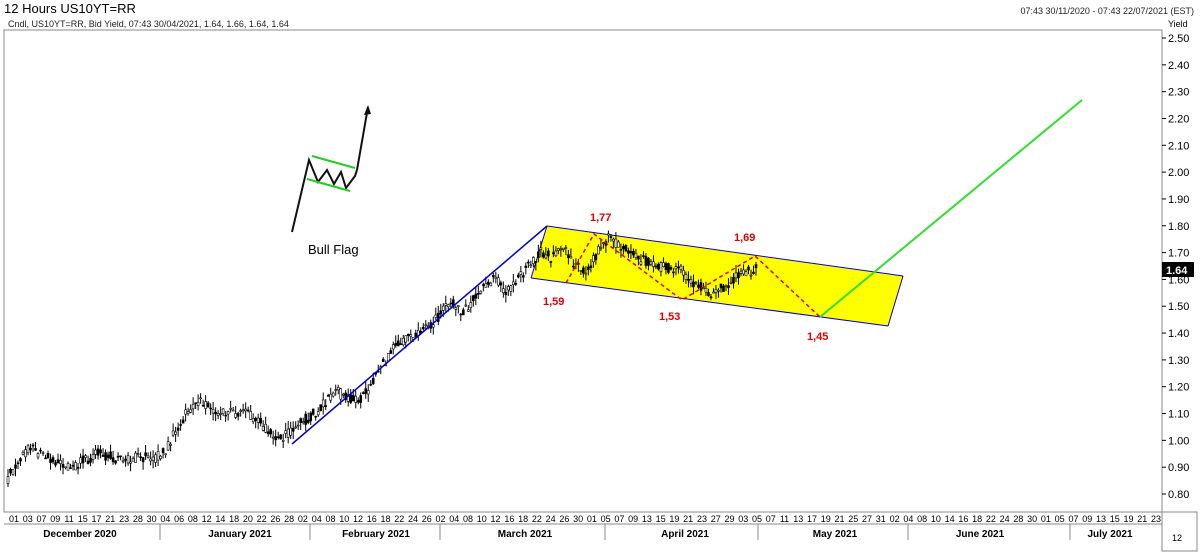 This screenshot has width=1200, height=552. Describe the element at coordinates (908, 519) in the screenshot. I see `x-tick-label: 04` at that location.